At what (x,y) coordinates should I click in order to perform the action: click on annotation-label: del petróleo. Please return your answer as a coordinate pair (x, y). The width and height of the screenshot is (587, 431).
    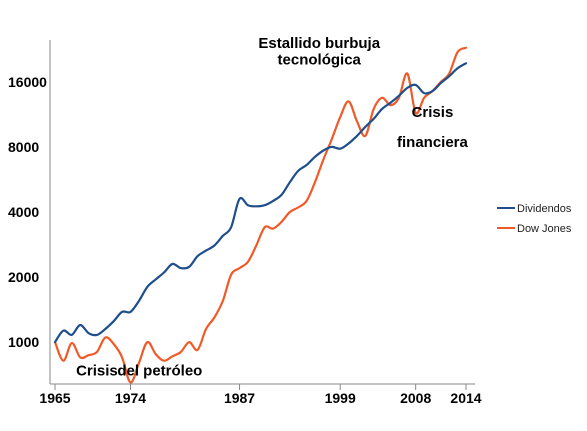
    Looking at the image, I should click on (159, 371).